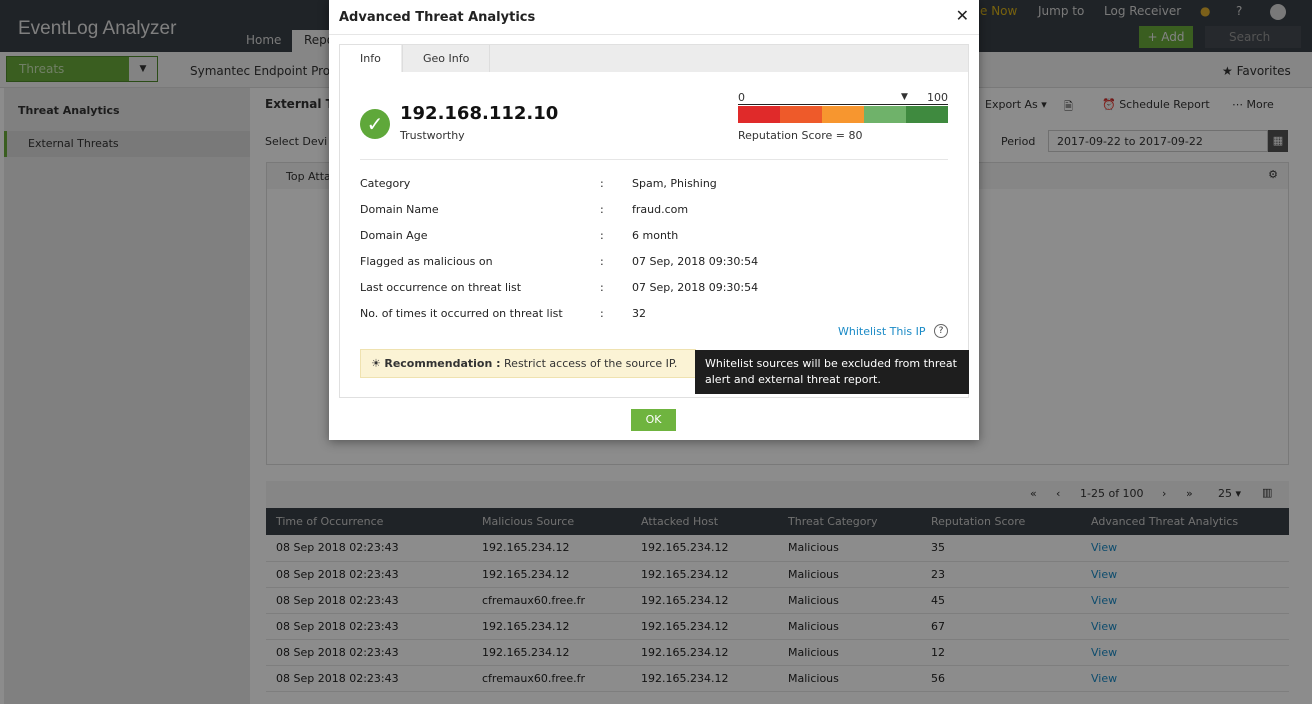 The width and height of the screenshot is (1312, 704). Describe the element at coordinates (741, 97) in the screenshot. I see `scale-min: 0` at that location.